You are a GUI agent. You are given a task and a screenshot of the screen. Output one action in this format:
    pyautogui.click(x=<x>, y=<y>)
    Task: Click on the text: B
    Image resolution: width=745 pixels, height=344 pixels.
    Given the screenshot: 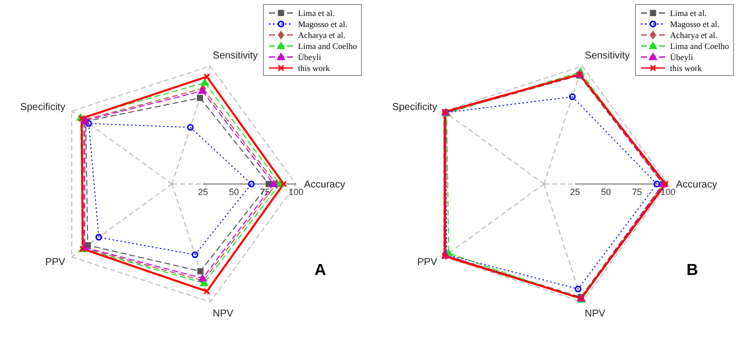 What is the action you would take?
    pyautogui.click(x=692, y=271)
    